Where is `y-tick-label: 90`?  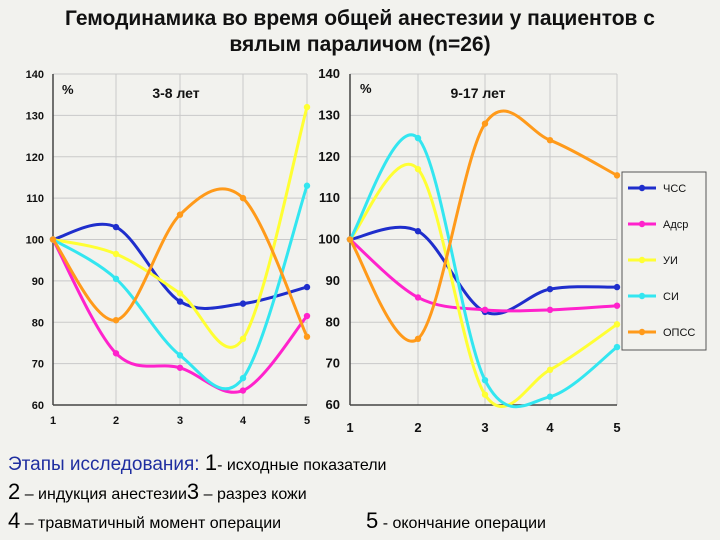 y-tick-label: 90 is located at coordinates (38, 282).